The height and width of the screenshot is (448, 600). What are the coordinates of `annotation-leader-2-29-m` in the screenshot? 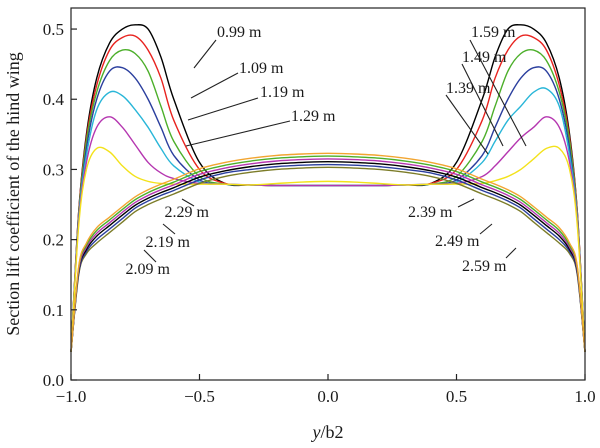 It's located at (188, 202).